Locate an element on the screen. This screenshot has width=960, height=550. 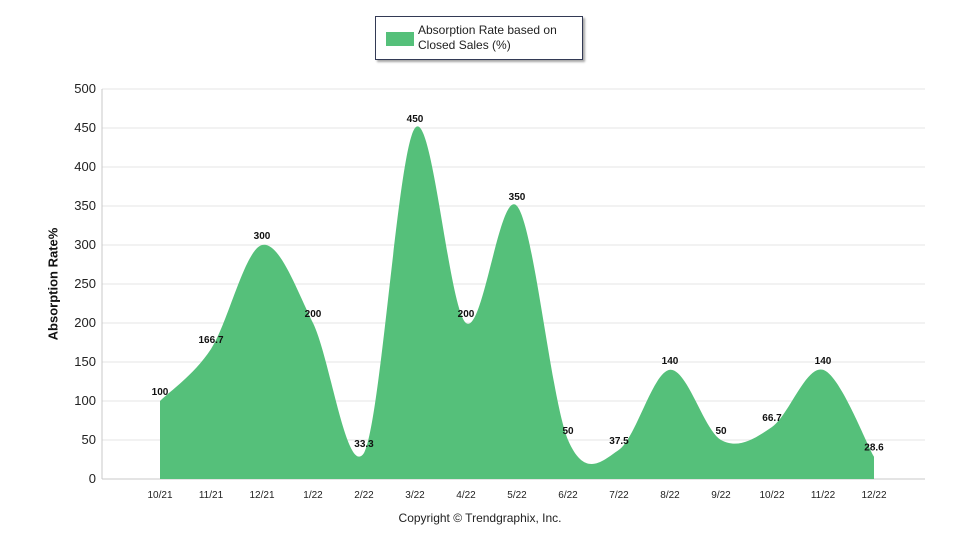
data-label: 300 is located at coordinates (262, 236).